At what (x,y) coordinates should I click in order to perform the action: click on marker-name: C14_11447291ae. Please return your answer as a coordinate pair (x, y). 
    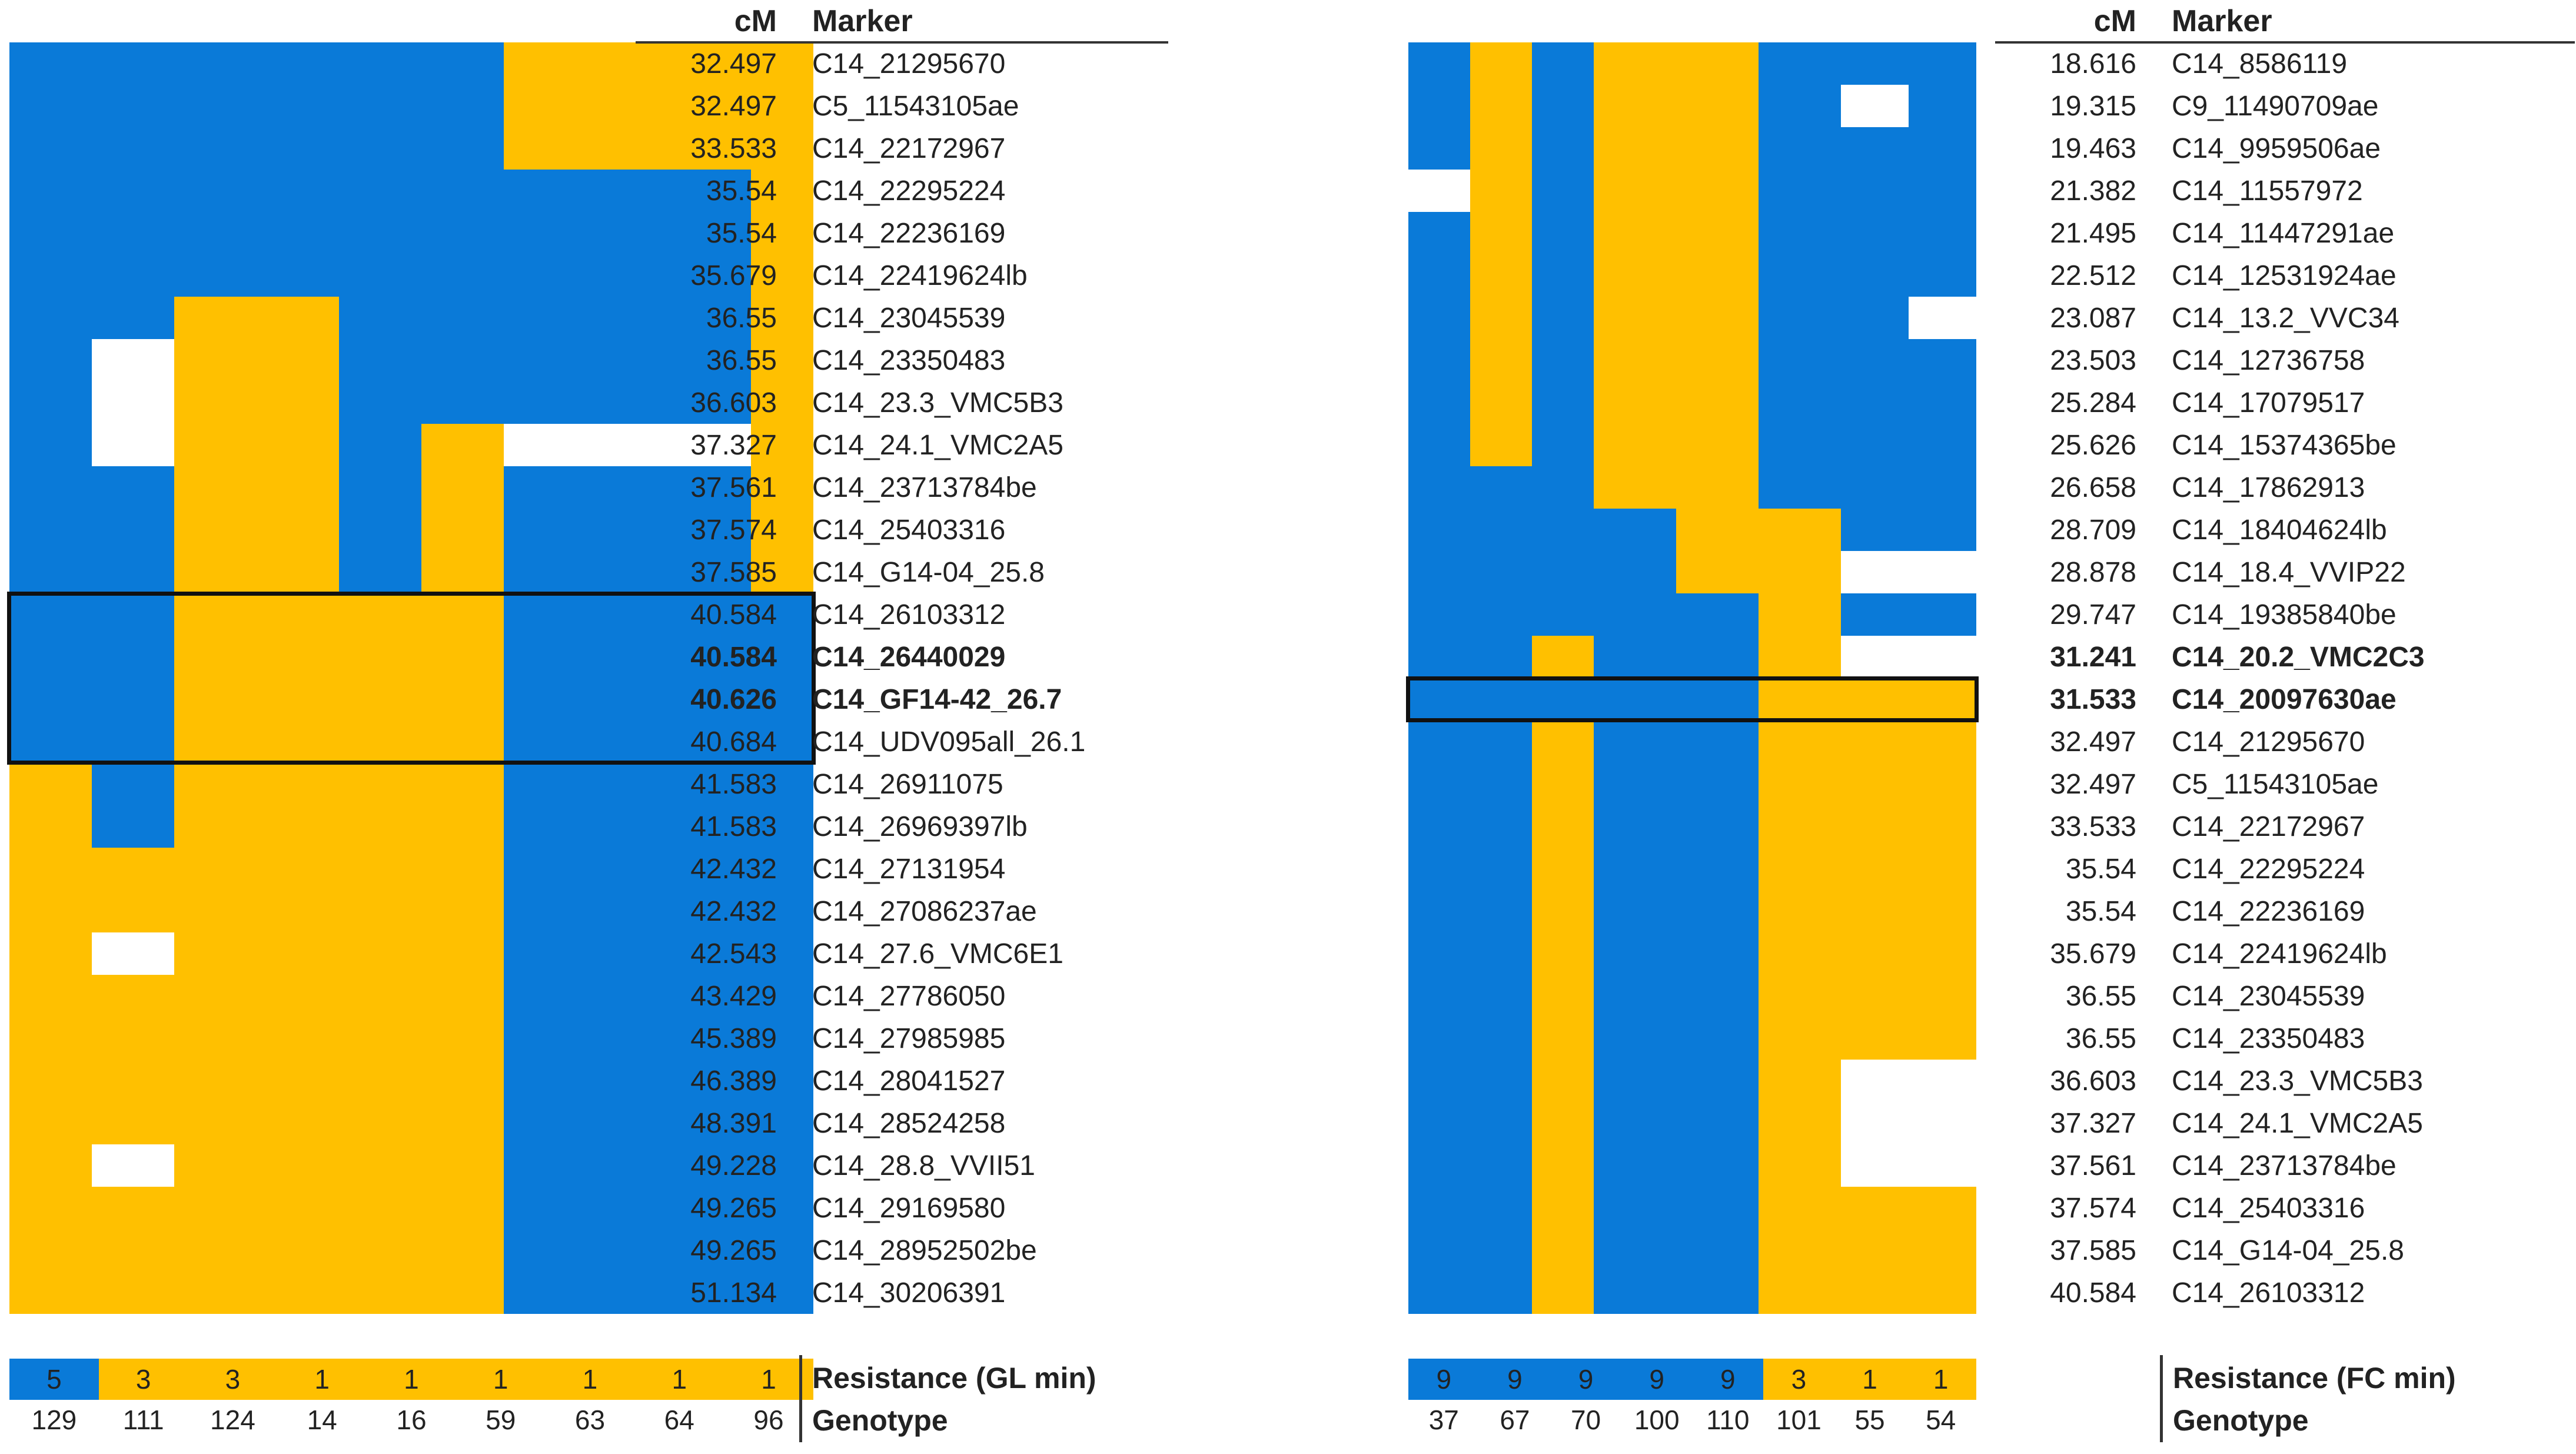
    Looking at the image, I should click on (2283, 233).